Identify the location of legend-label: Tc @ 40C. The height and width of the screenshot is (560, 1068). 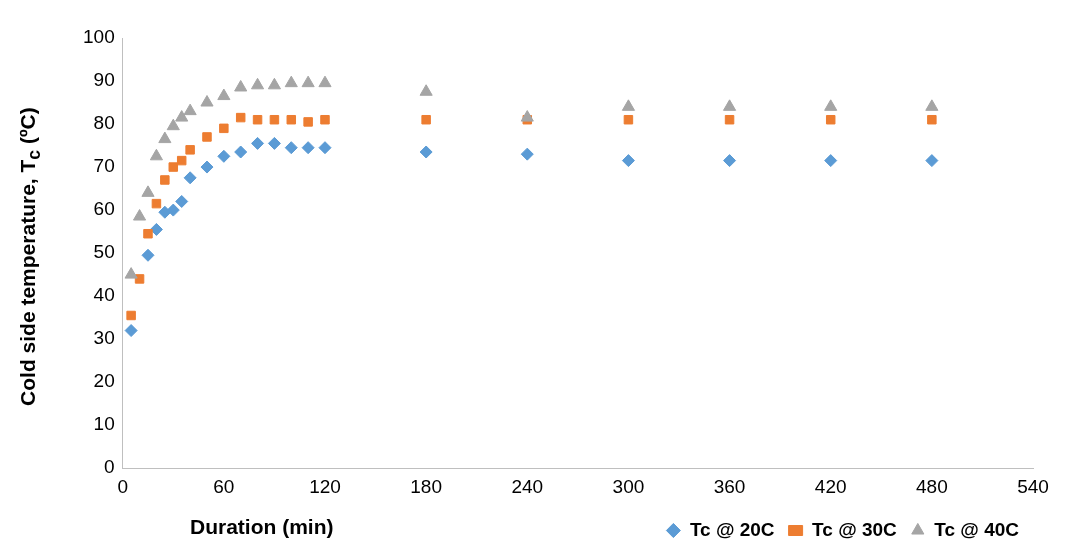
(977, 529).